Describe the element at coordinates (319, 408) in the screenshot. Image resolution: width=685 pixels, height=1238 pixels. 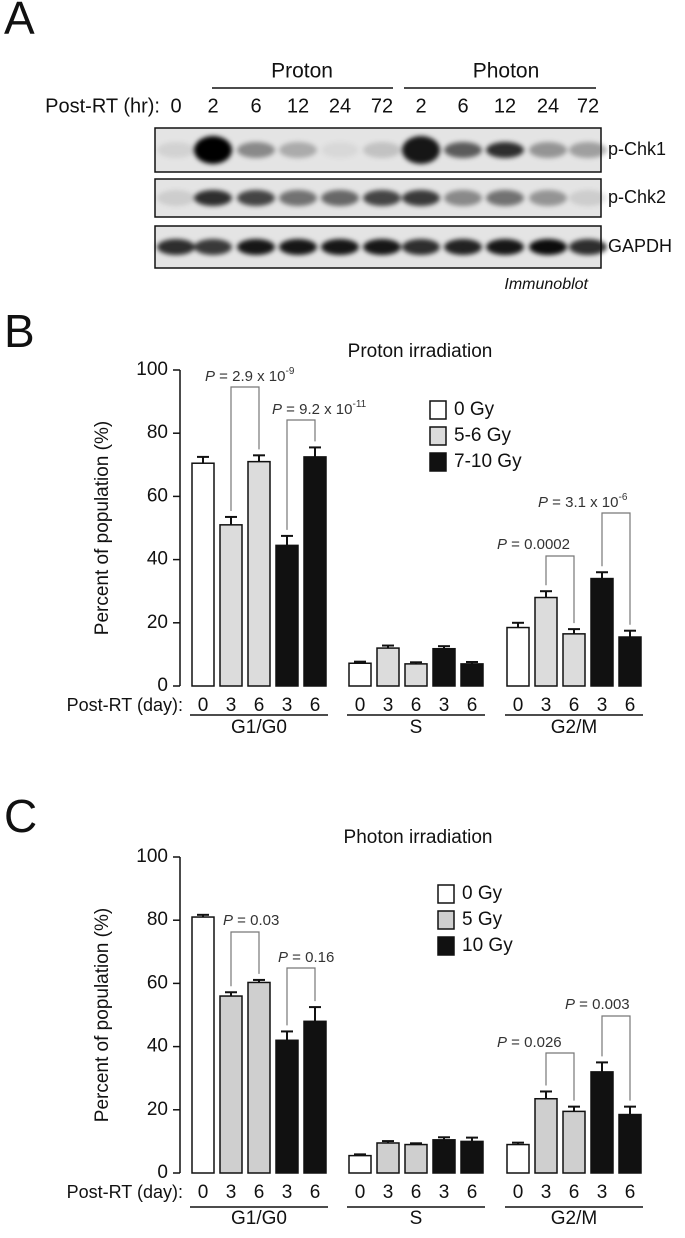
I see `p-value: P = 9.2 x 10-11` at that location.